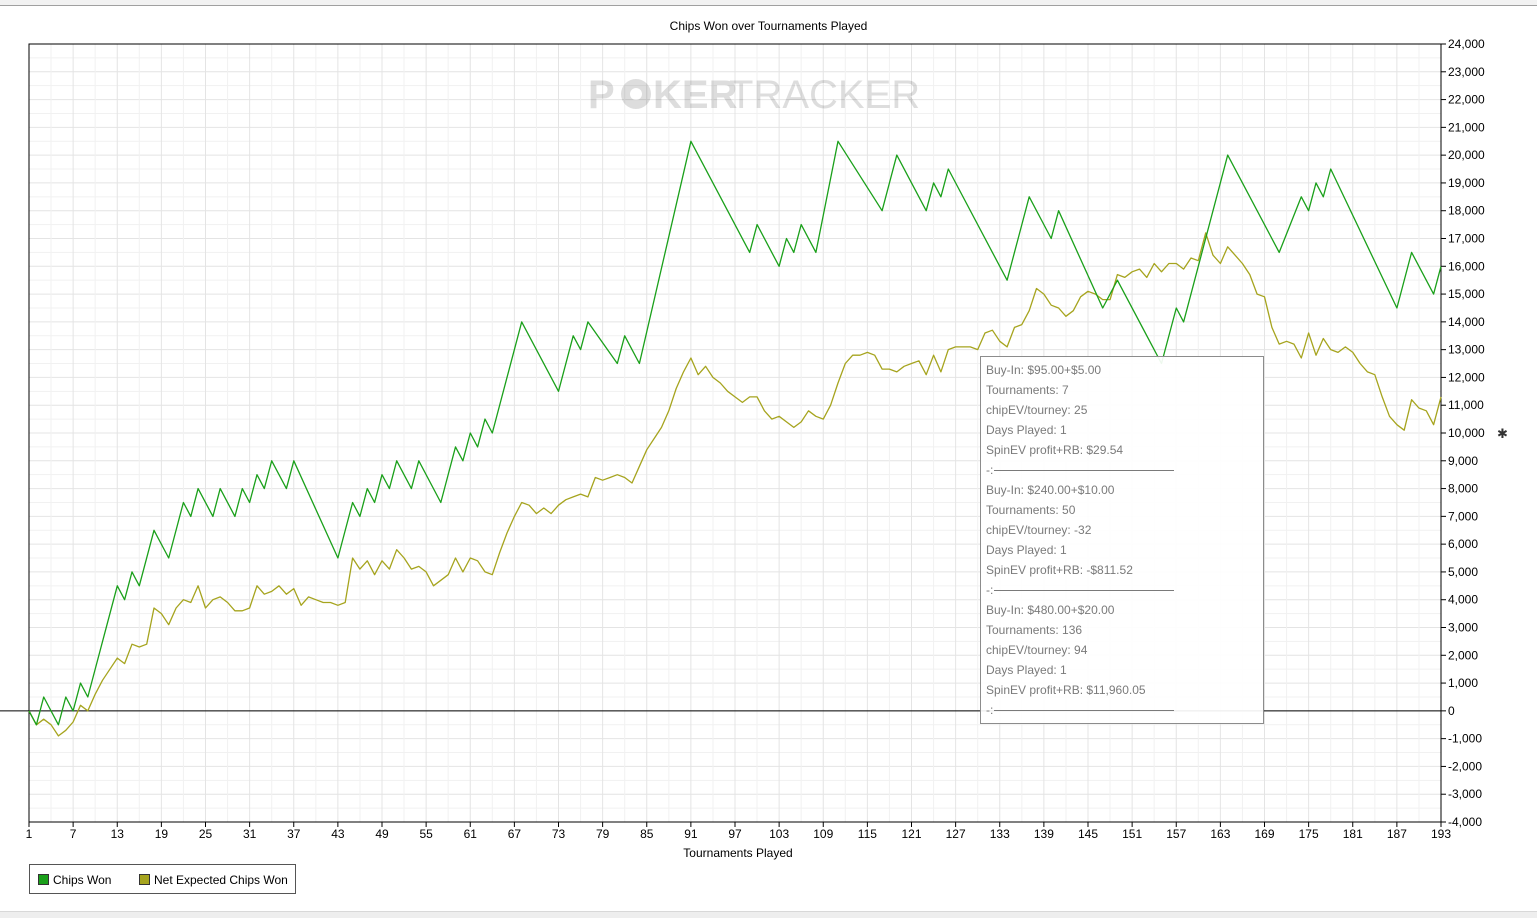 This screenshot has width=1537, height=918. I want to click on crosshair-icon: ✱, so click(1502, 433).